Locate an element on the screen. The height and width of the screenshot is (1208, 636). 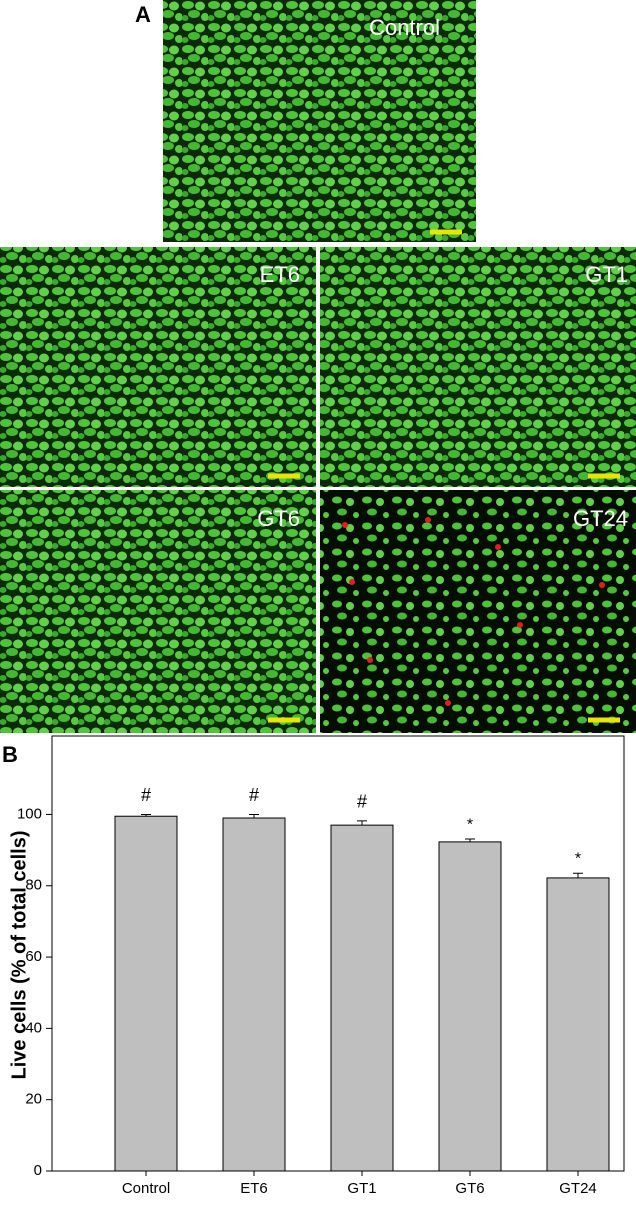
x-tick-label: GT24 is located at coordinates (578, 1188).